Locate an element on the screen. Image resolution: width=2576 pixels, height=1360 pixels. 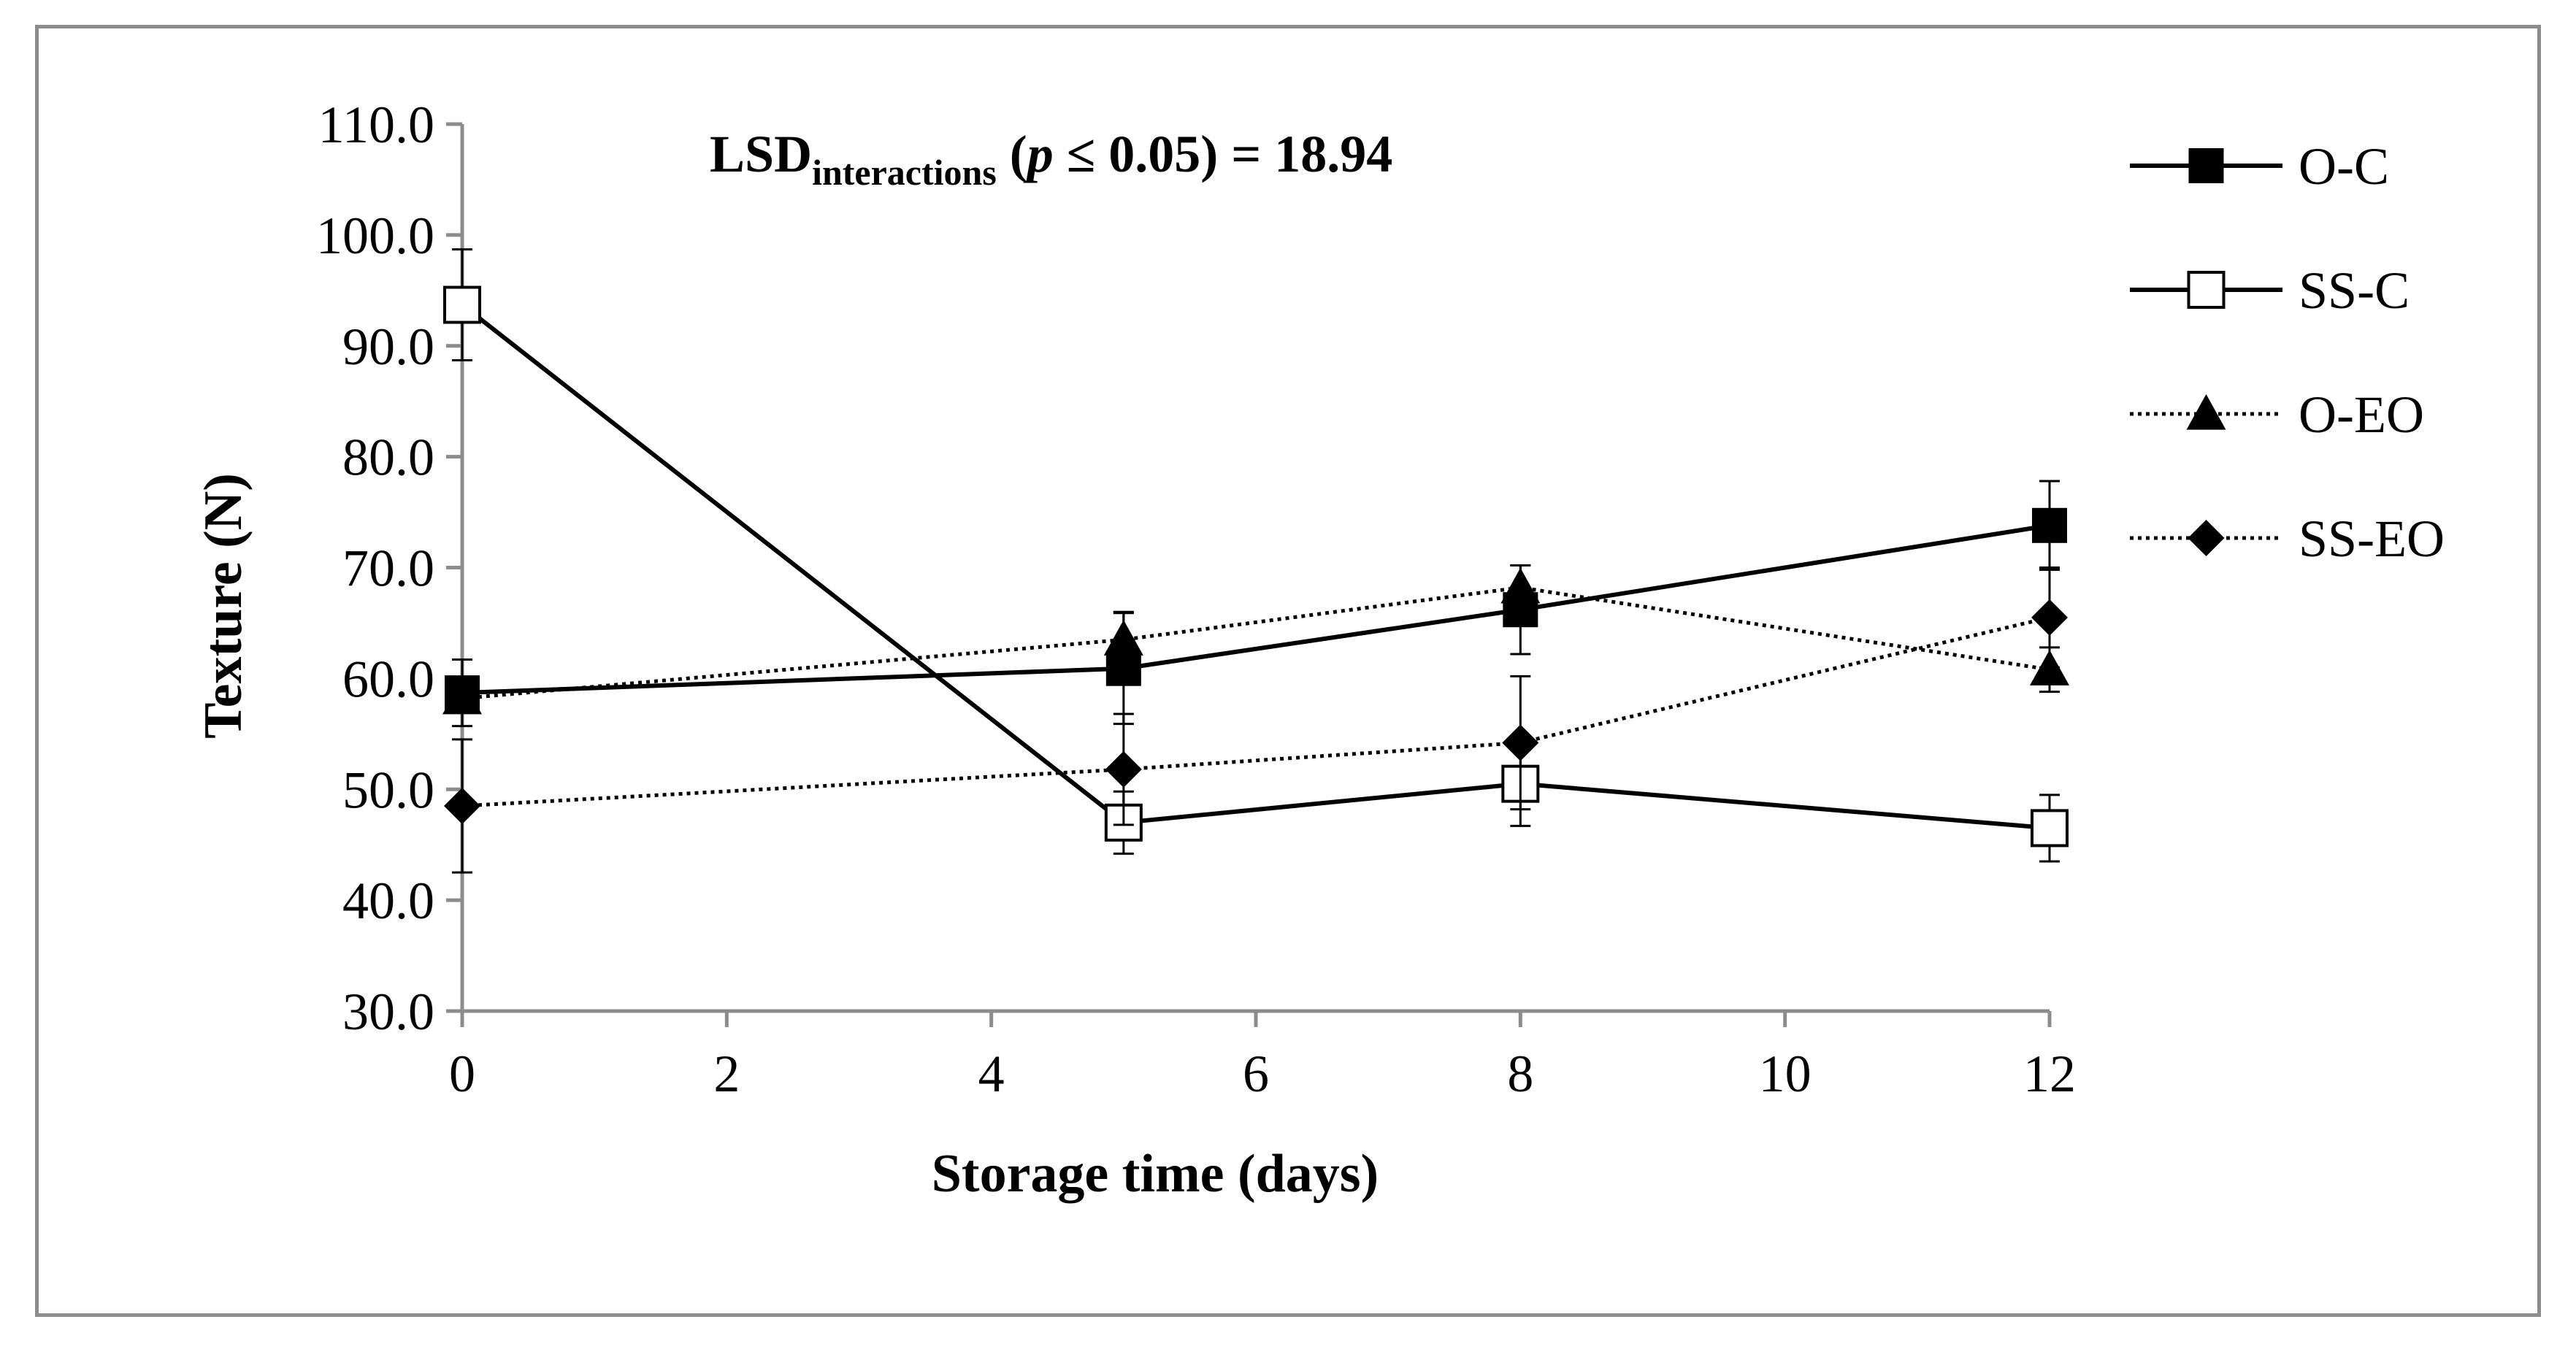
x-tick-label: 10 is located at coordinates (1785, 1074).